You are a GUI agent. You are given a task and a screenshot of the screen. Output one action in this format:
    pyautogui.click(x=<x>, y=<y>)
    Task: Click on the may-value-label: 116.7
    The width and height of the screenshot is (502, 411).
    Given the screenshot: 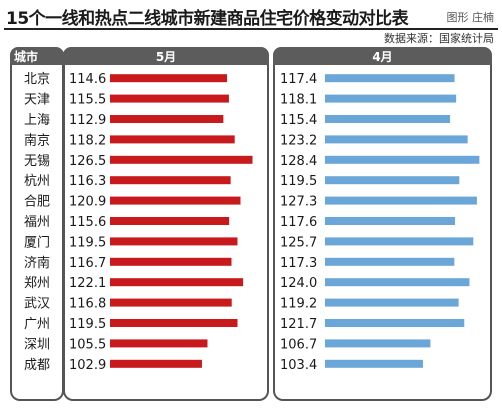 What is the action you would take?
    pyautogui.click(x=87, y=263)
    